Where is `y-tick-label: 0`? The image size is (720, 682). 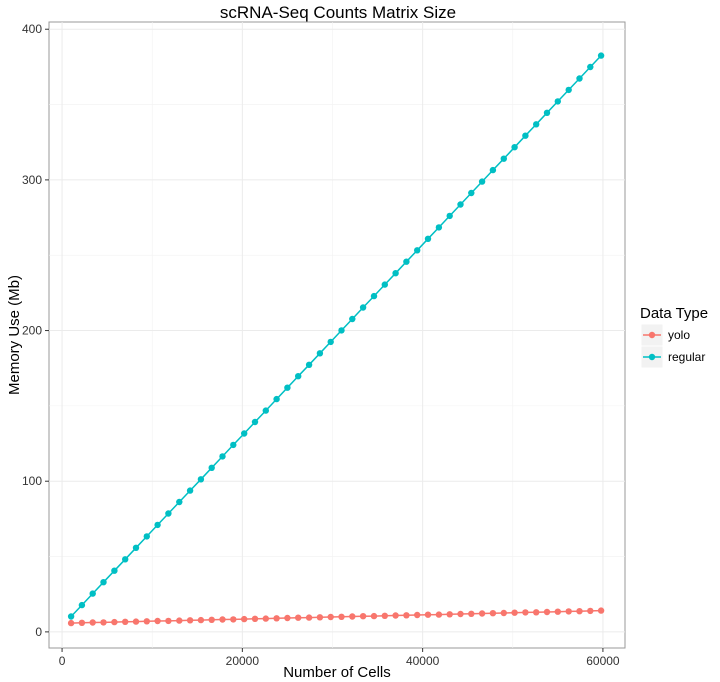 y-tick-label: 0 is located at coordinates (38, 632).